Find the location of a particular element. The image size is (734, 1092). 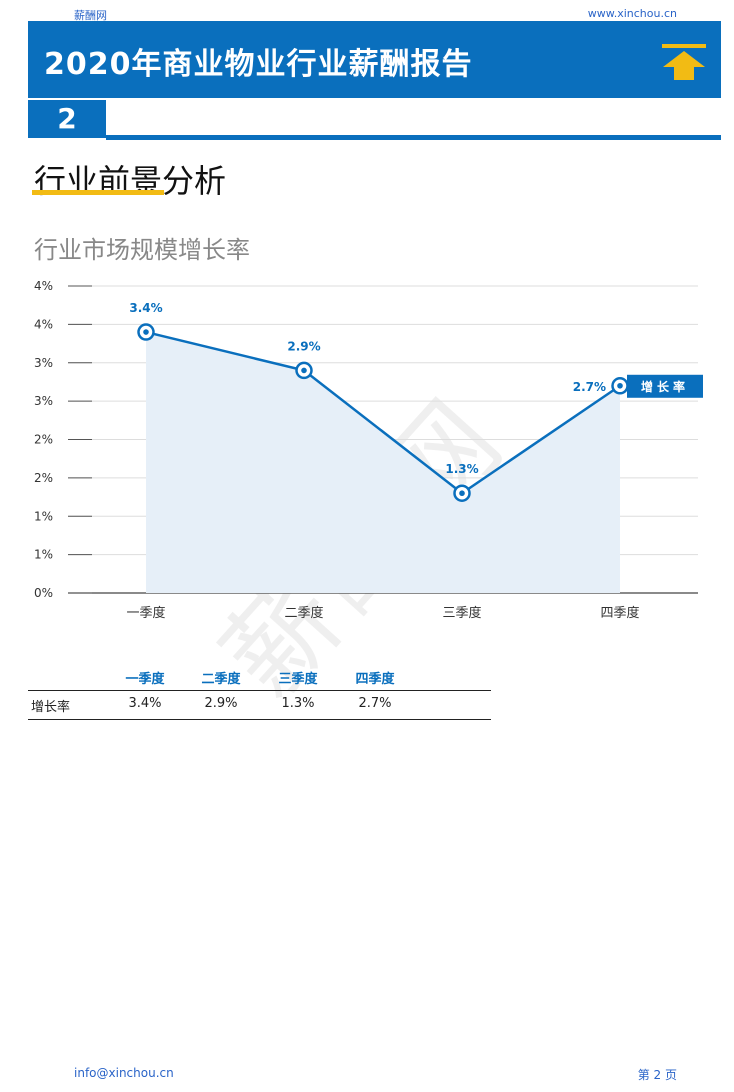

page-number-box: 2 is located at coordinates (67, 119).